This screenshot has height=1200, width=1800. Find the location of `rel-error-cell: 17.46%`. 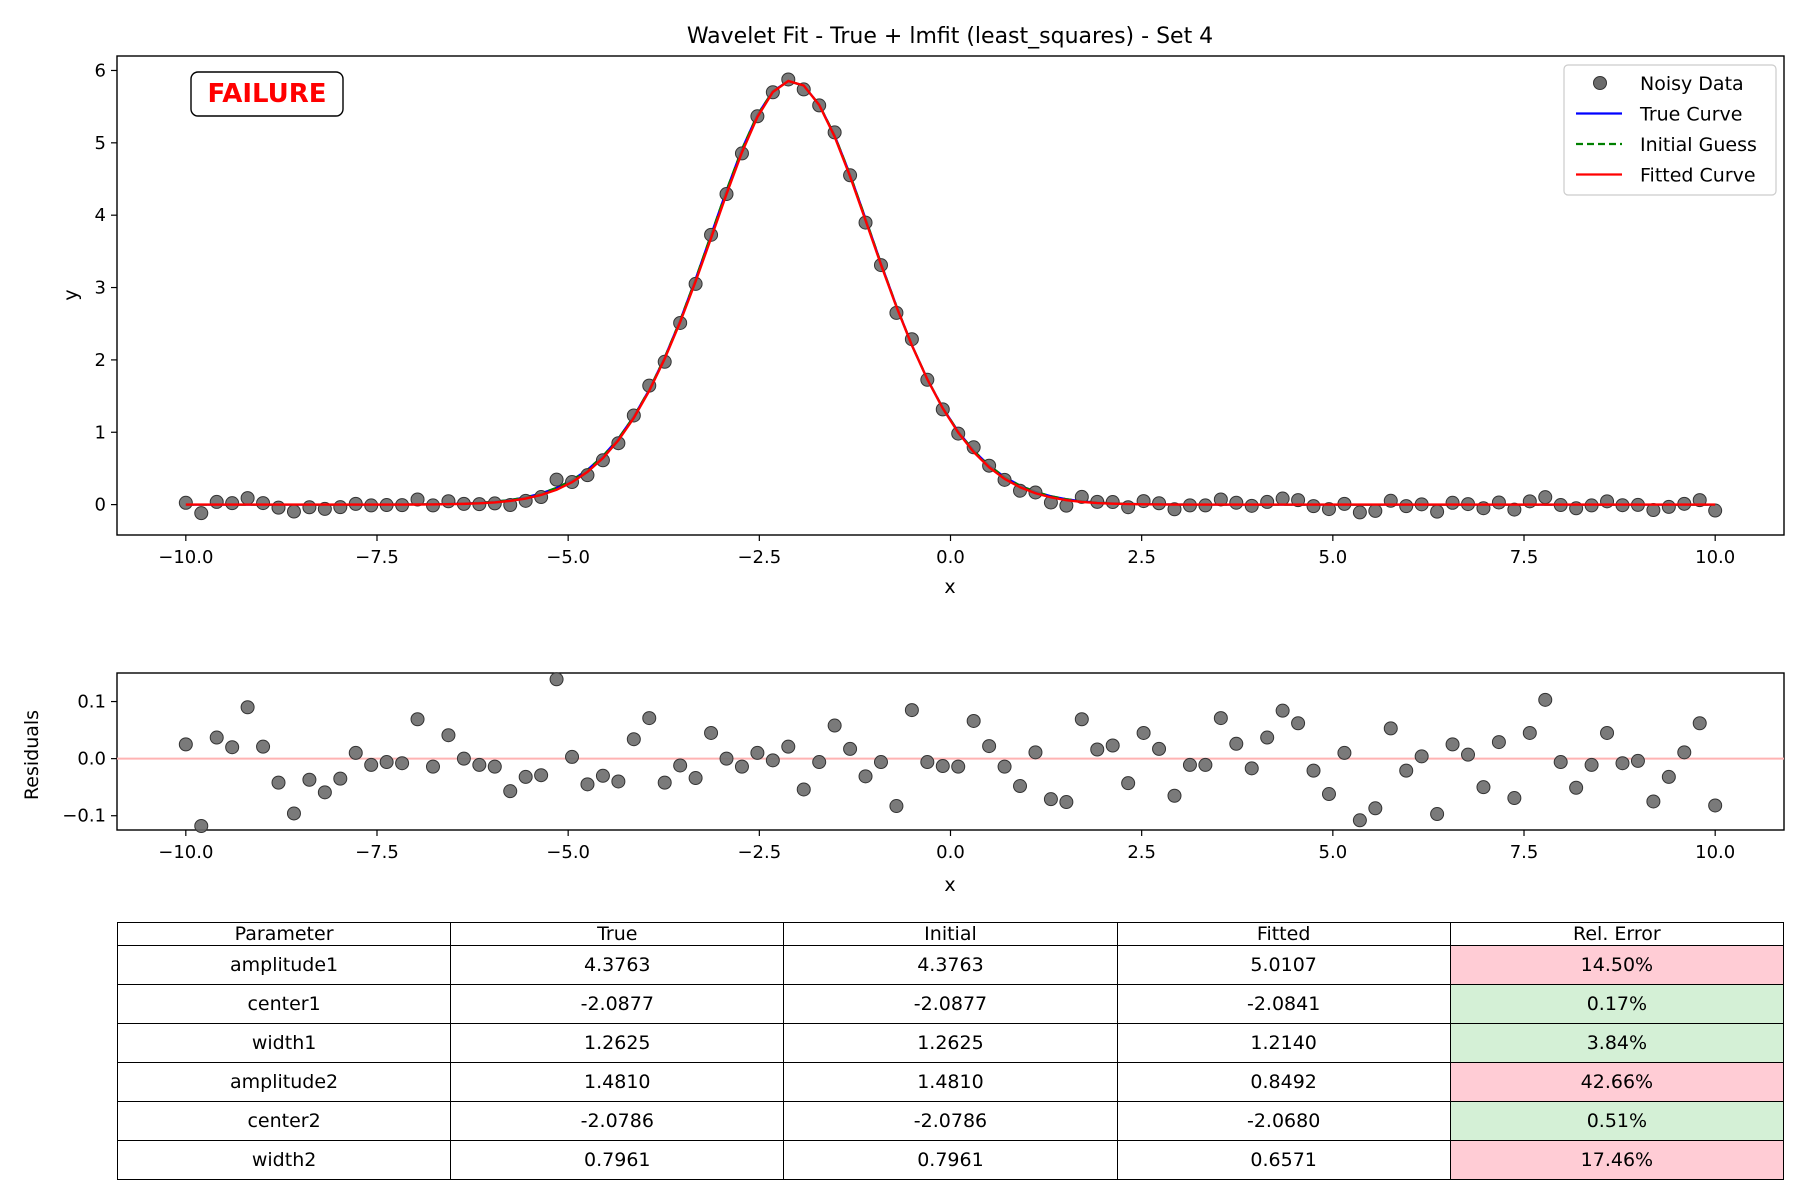

rel-error-cell: 17.46% is located at coordinates (1617, 1160).